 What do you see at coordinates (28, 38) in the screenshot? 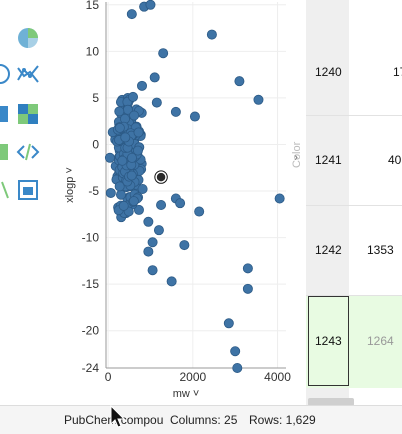
I see `pie-chart-icon` at bounding box center [28, 38].